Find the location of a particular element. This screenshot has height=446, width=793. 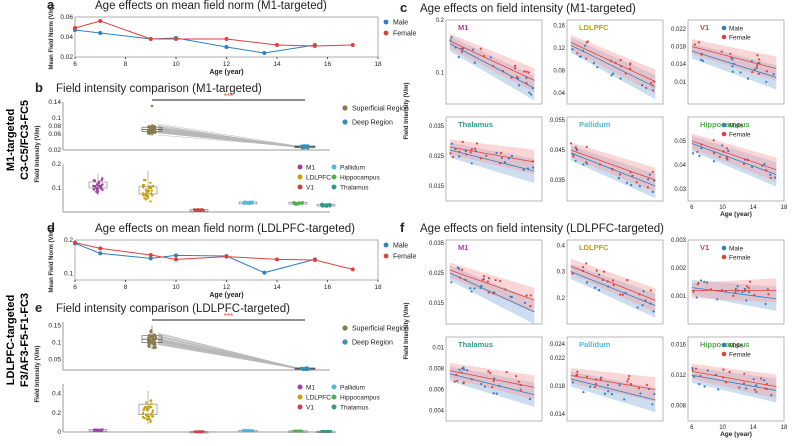

legend-label: Hippocampus is located at coordinates (360, 178).